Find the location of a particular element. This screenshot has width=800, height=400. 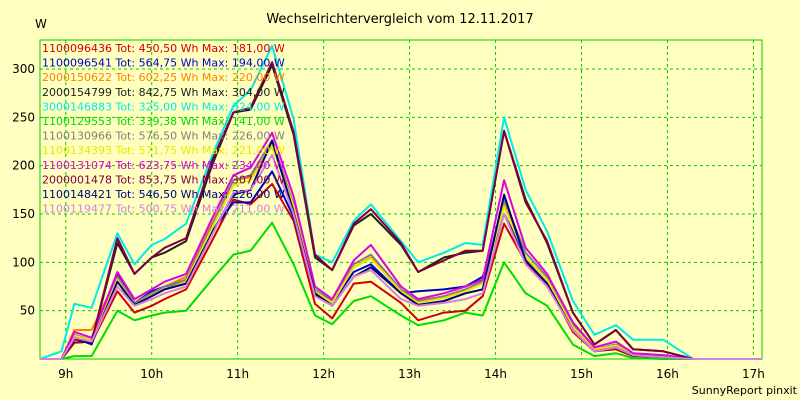

x-tick-label: 14h is located at coordinates (495, 374).